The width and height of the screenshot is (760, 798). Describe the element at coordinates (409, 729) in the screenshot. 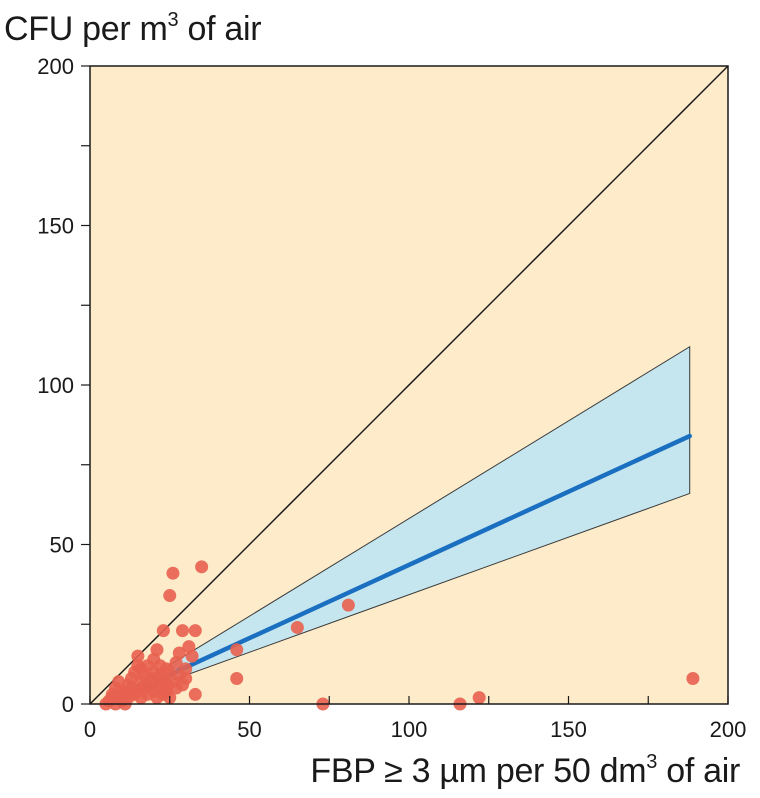

I see `x-tick-label: 100` at that location.